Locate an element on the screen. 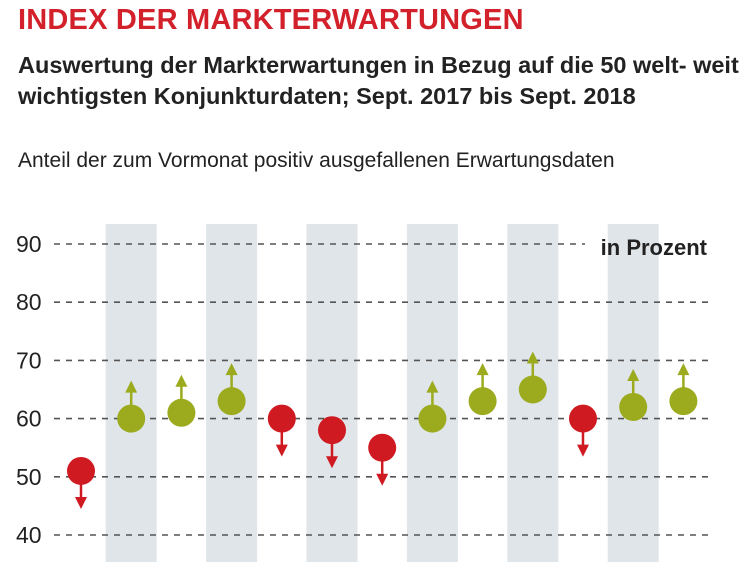  y-tick-label: 60 is located at coordinates (29, 419).